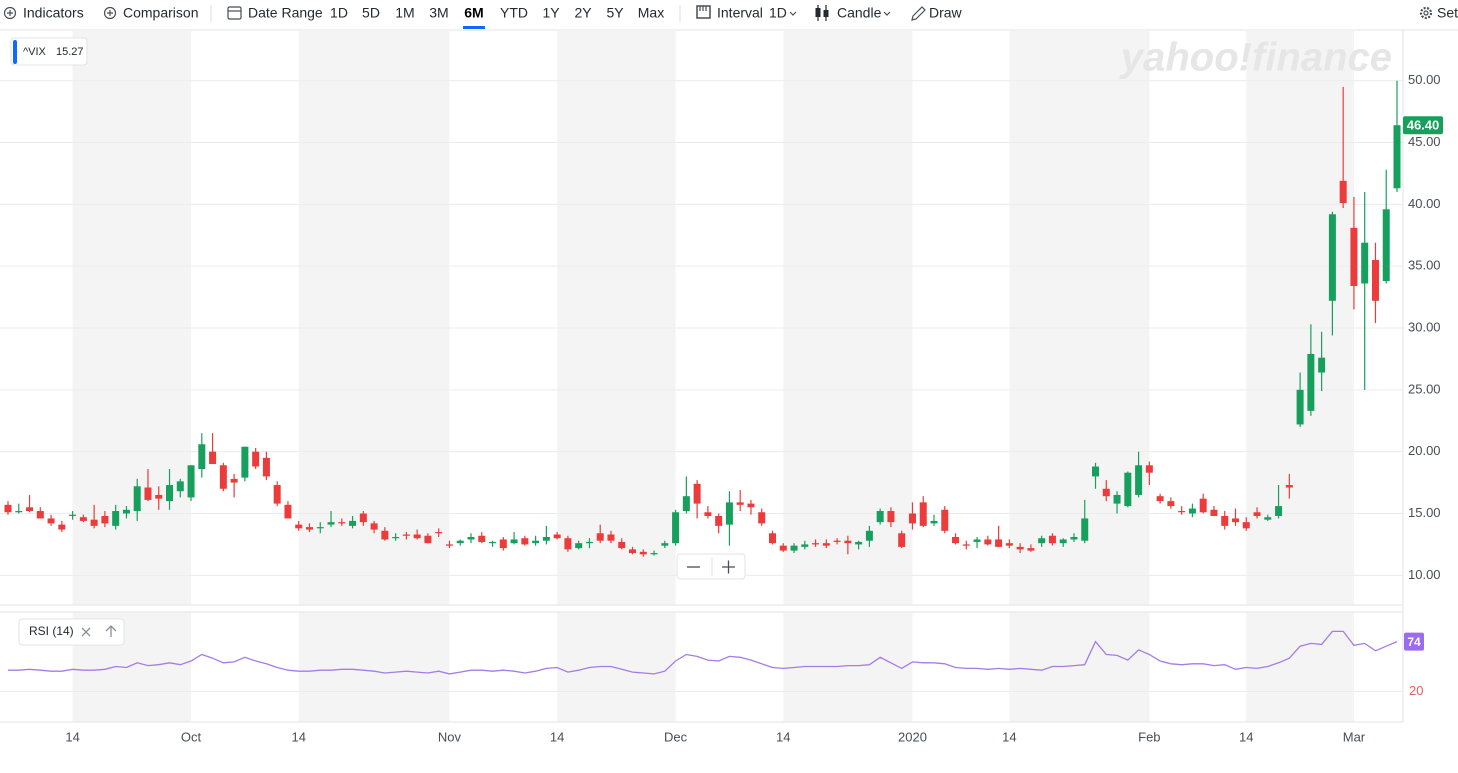 The image size is (1458, 773). Describe the element at coordinates (1416, 690) in the screenshot. I see `y-tick-label: 20` at that location.